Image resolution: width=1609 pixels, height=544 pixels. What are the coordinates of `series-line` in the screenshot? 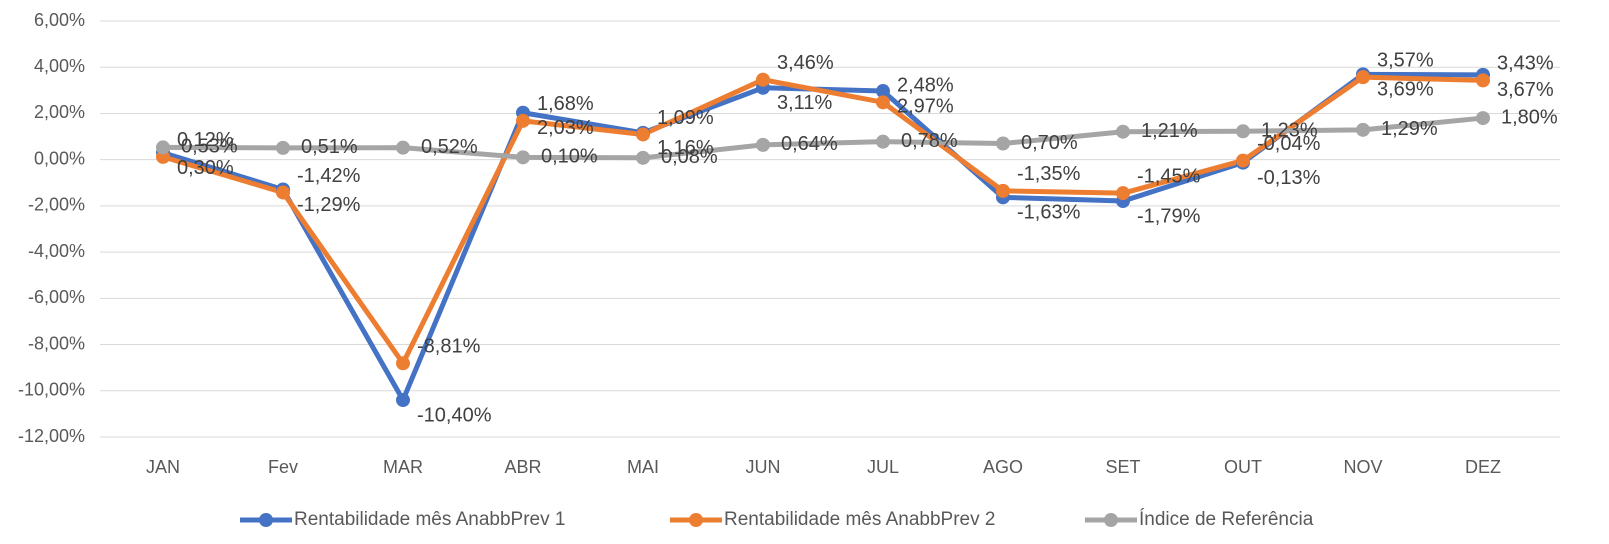 It's located at (823, 138).